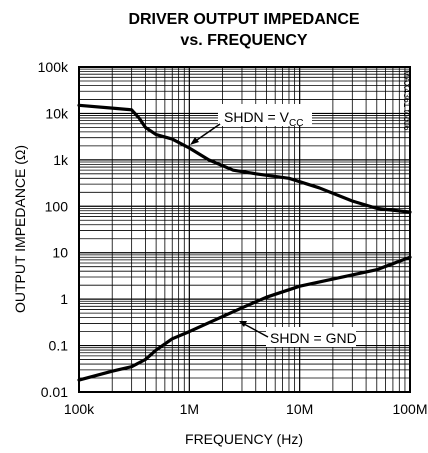 This screenshot has height=453, width=428. What do you see at coordinates (296, 123) in the screenshot?
I see `annotation-vcc-sub: CC` at bounding box center [296, 123].